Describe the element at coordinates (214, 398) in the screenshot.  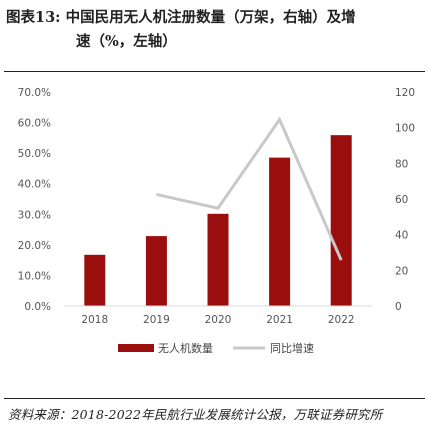
I see `bottom-divider` at that location.